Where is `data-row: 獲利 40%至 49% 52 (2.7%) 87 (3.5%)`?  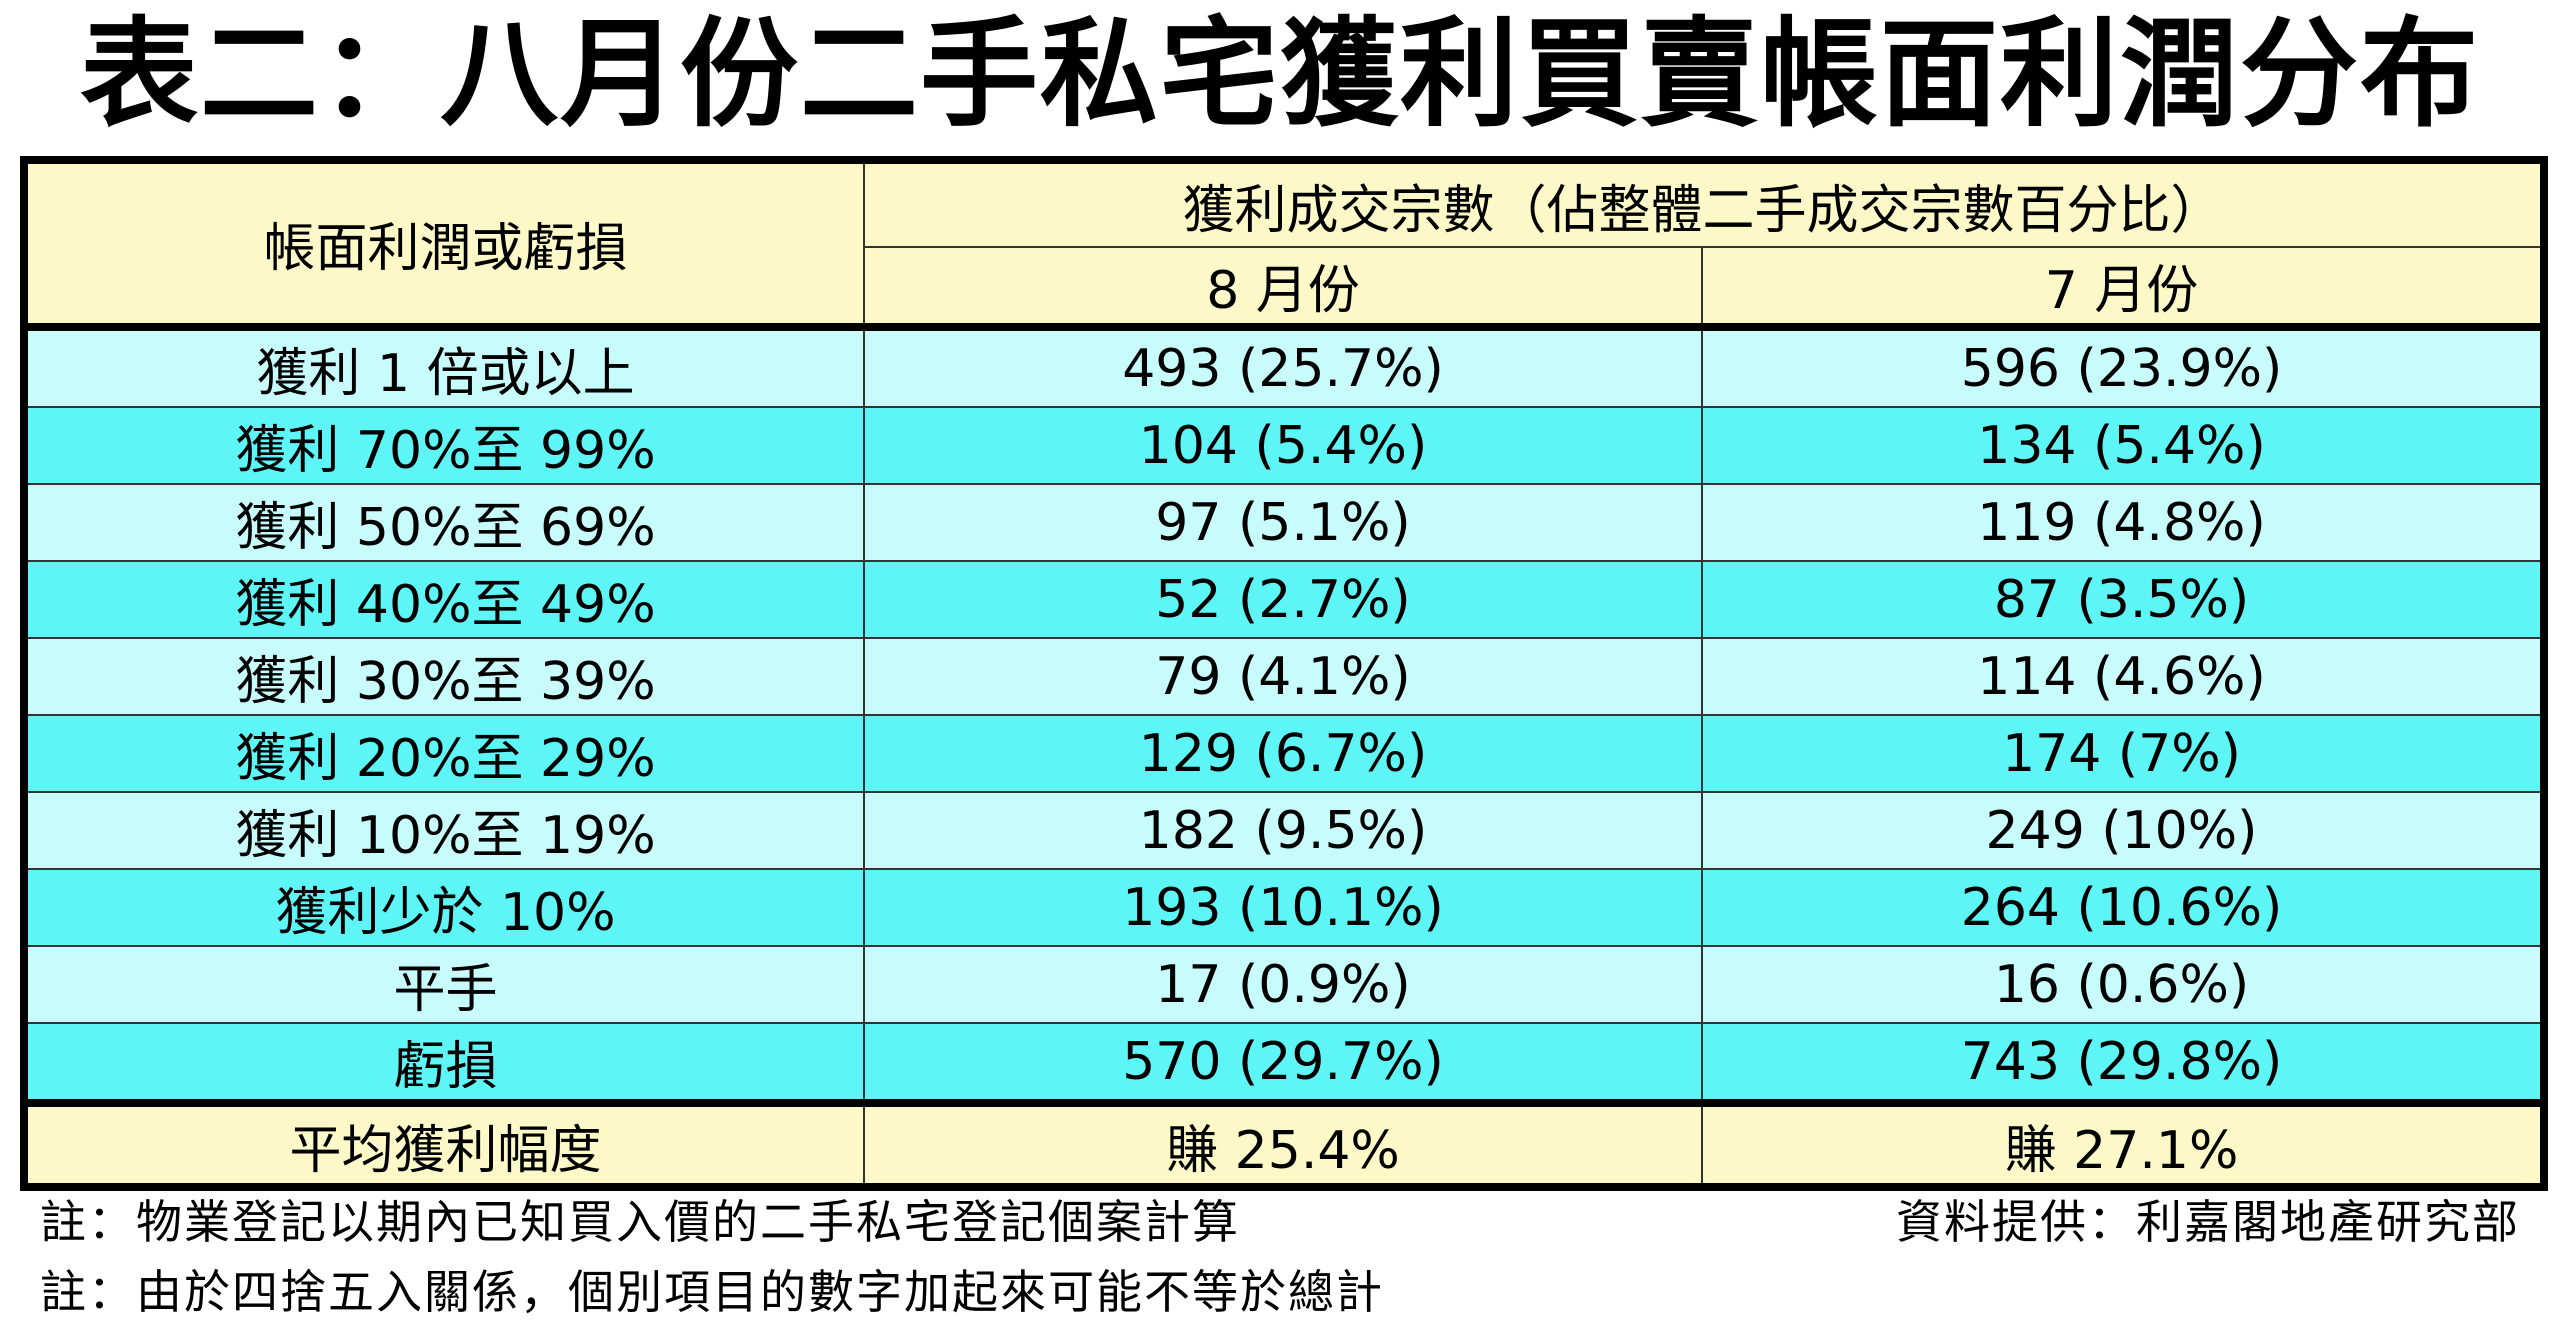
data-row: 獲利 40%至 49% 52 (2.7%) 87 (3.5%) is located at coordinates (1284, 599).